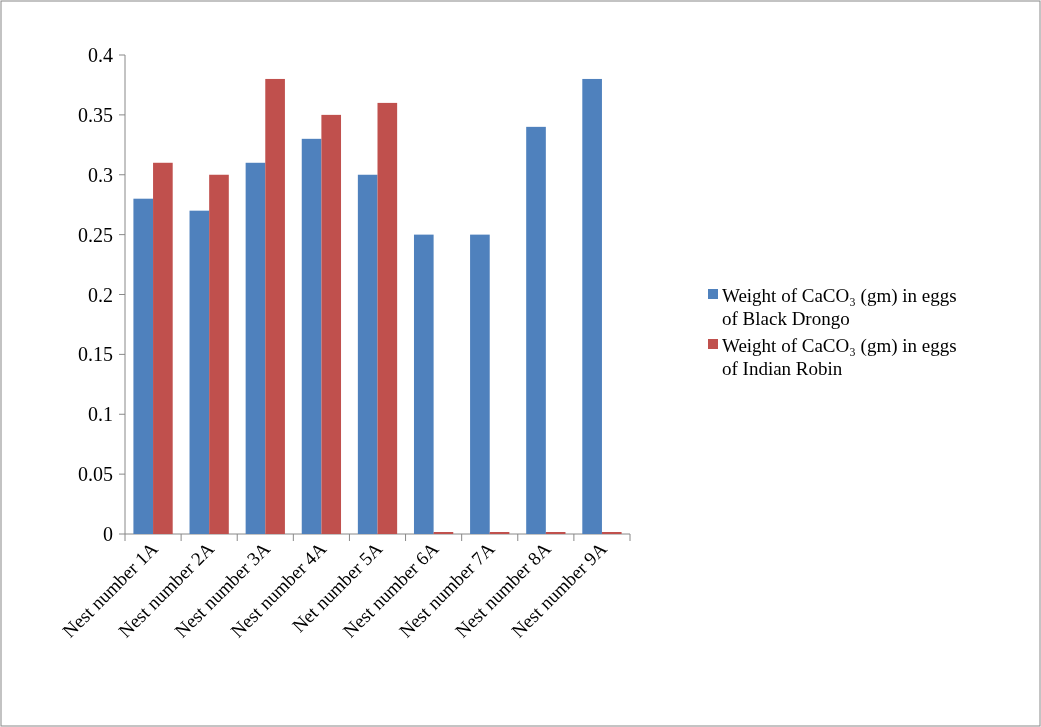 This screenshot has width=1041, height=727. What do you see at coordinates (95, 234) in the screenshot?
I see `y-tick-label: 0.25` at bounding box center [95, 234].